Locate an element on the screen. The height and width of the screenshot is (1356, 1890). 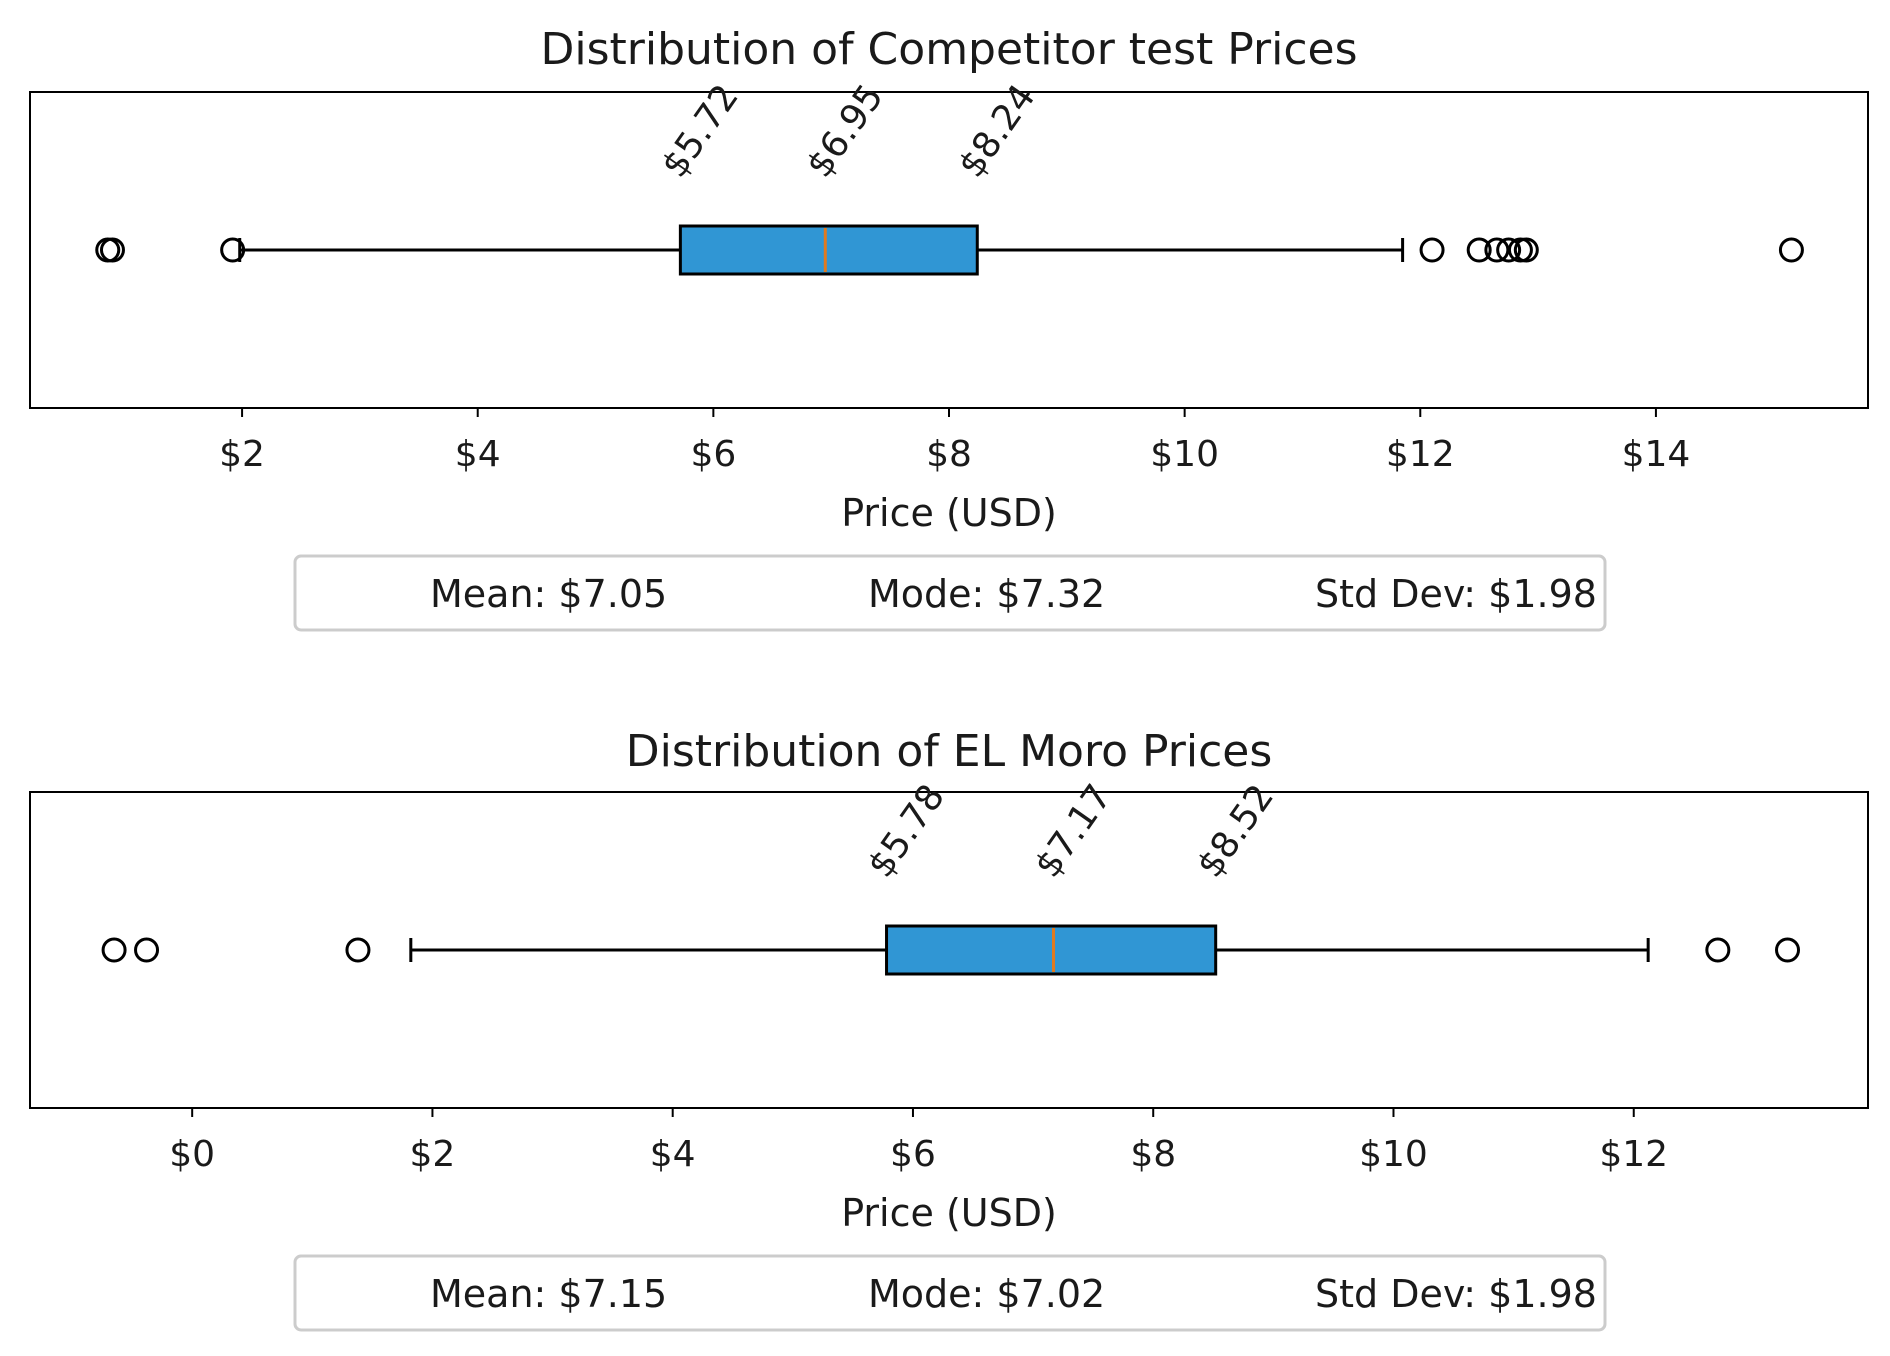
chart-1-stat-text: Mode: $7.32 is located at coordinates (986, 594).